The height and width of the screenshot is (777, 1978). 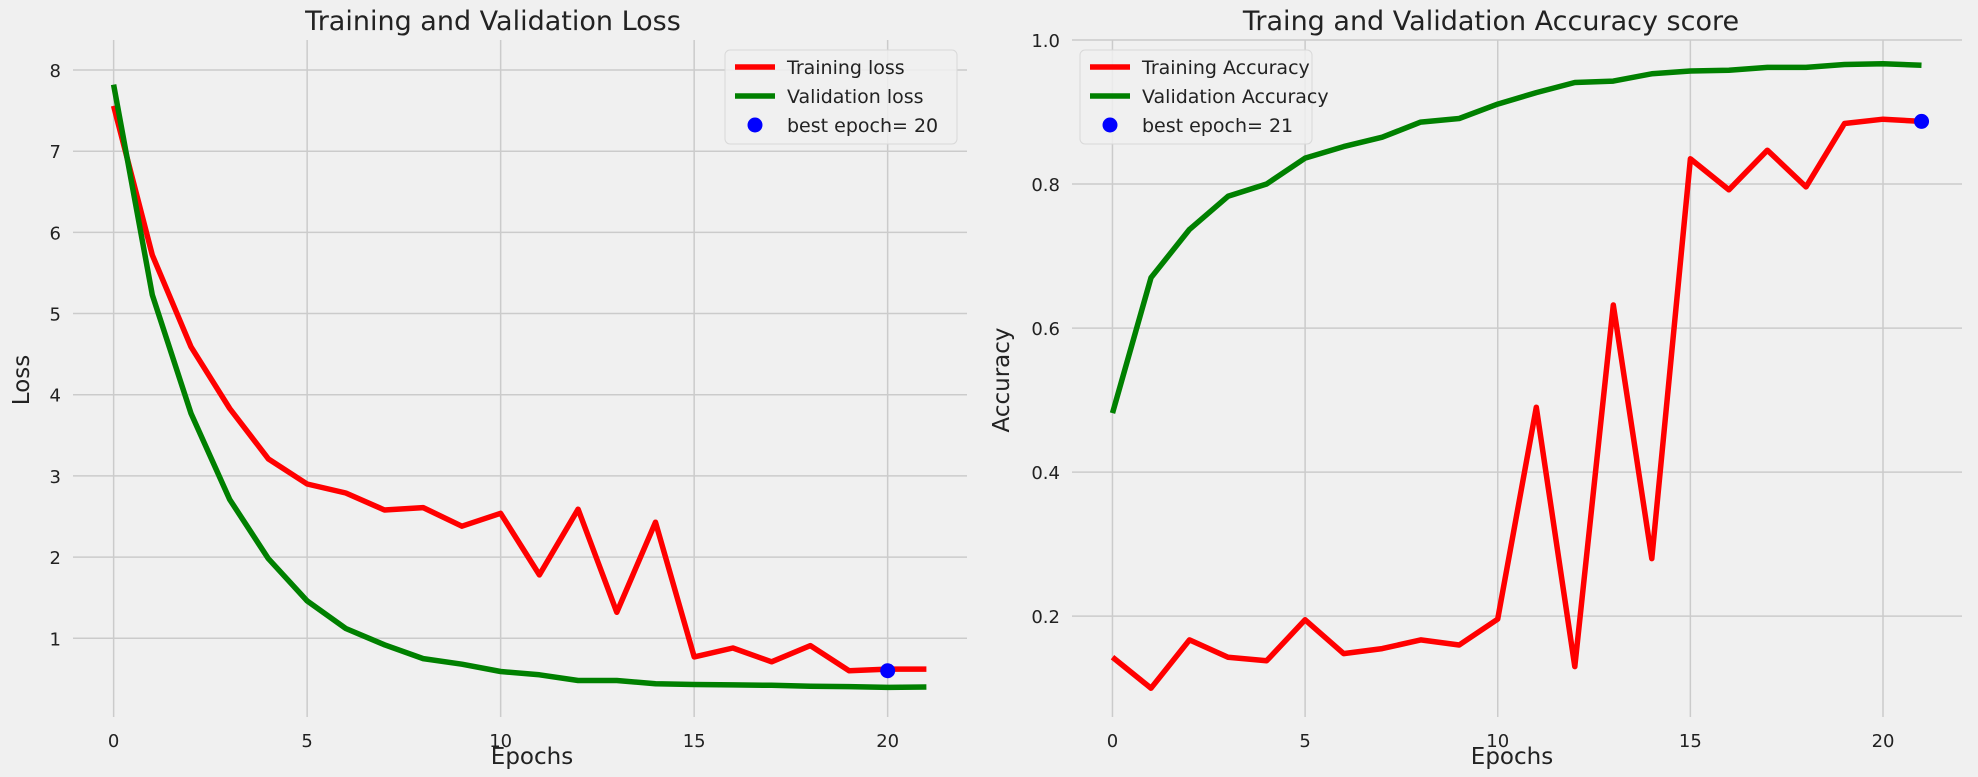 What do you see at coordinates (888, 671) in the screenshot?
I see `loss-best-epoch-marker` at bounding box center [888, 671].